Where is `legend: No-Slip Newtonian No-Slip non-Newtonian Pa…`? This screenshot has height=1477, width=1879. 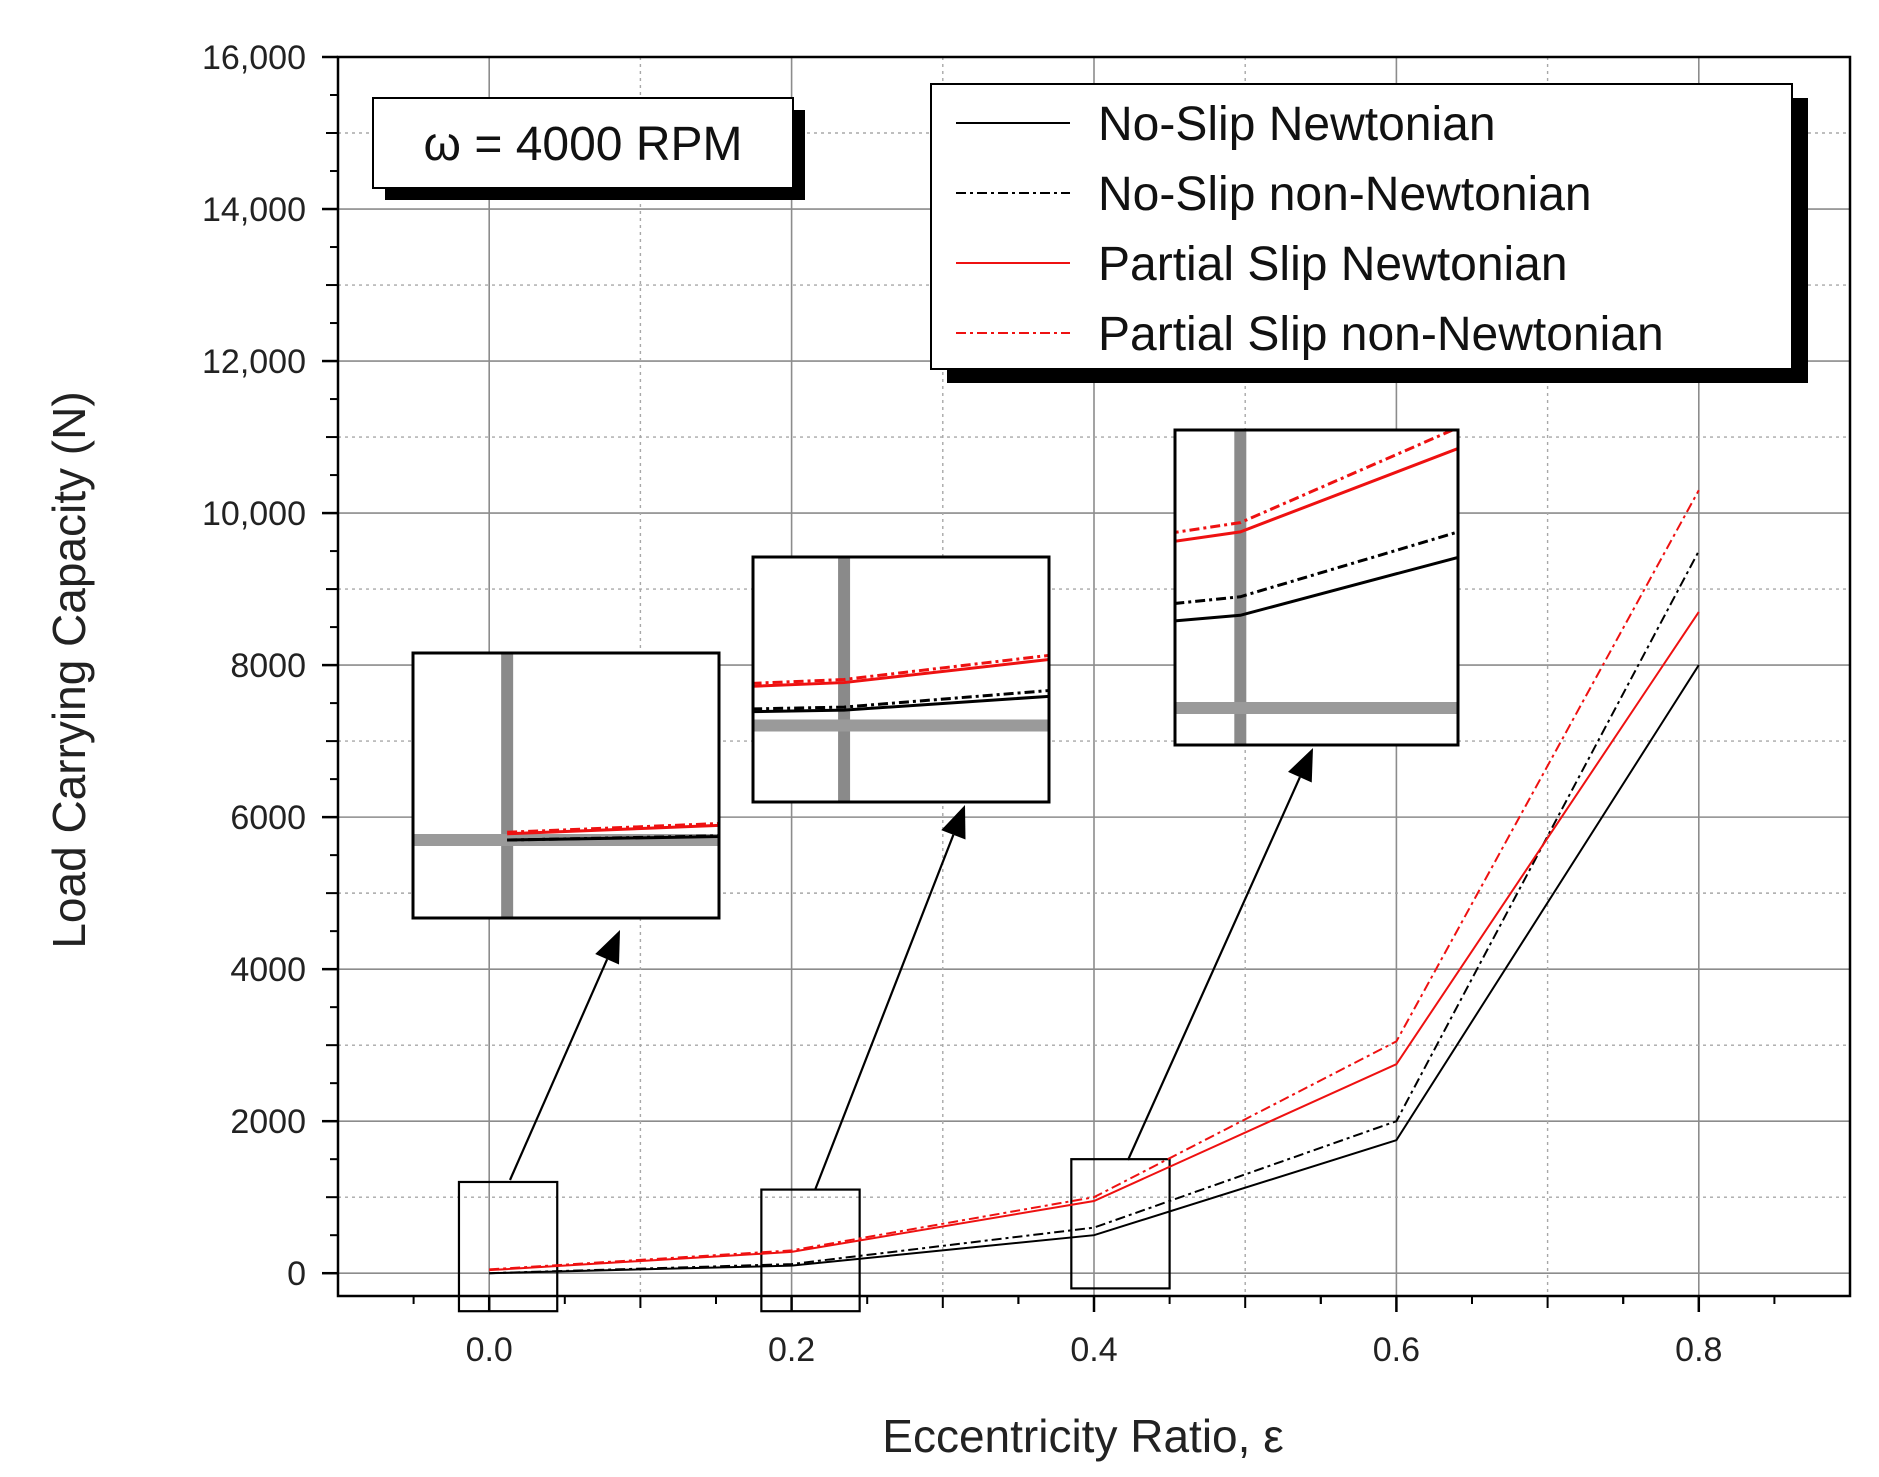
legend: No-Slip Newtonian No-Slip non-Newtonian Pa… is located at coordinates (1369, 233).